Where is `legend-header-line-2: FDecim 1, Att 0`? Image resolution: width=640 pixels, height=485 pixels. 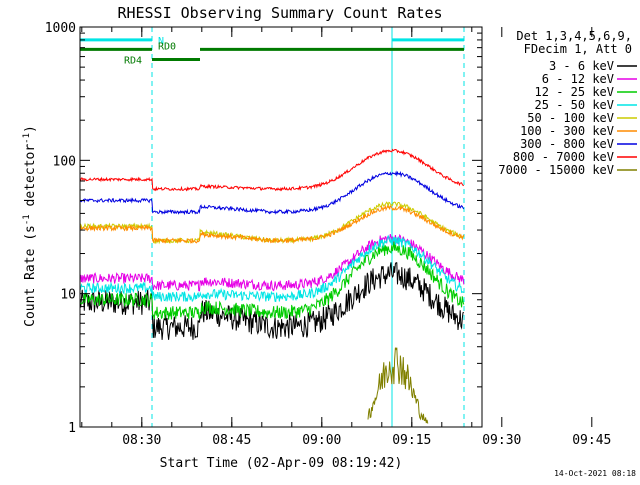
legend-header-line-2: FDecim 1, Att 0 is located at coordinates (578, 49).